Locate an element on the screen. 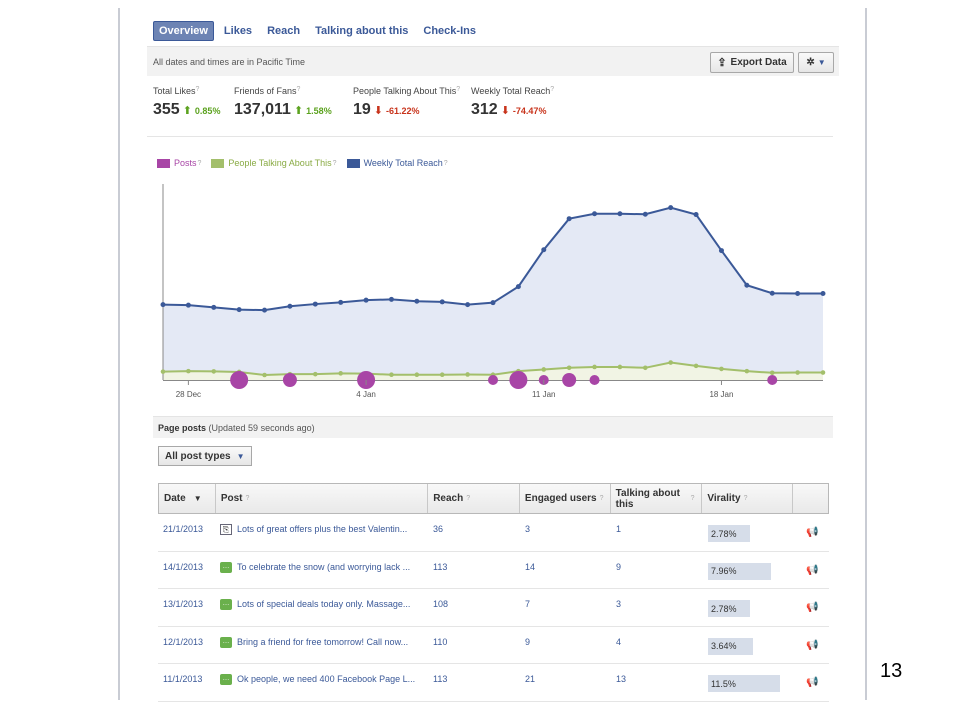 The width and height of the screenshot is (960, 720). column-header-actions is located at coordinates (810, 498).